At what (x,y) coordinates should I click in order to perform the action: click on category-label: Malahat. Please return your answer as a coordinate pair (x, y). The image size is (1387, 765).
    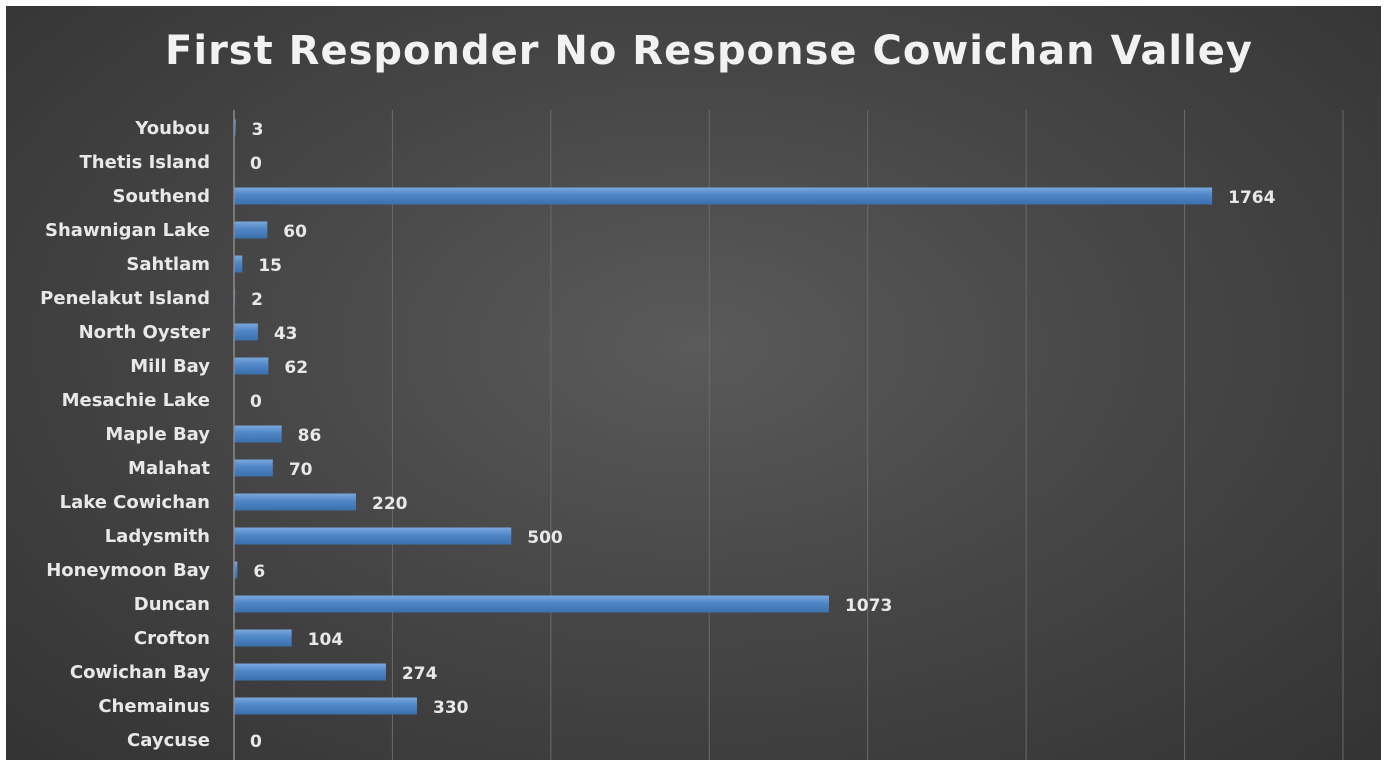
    Looking at the image, I should click on (169, 468).